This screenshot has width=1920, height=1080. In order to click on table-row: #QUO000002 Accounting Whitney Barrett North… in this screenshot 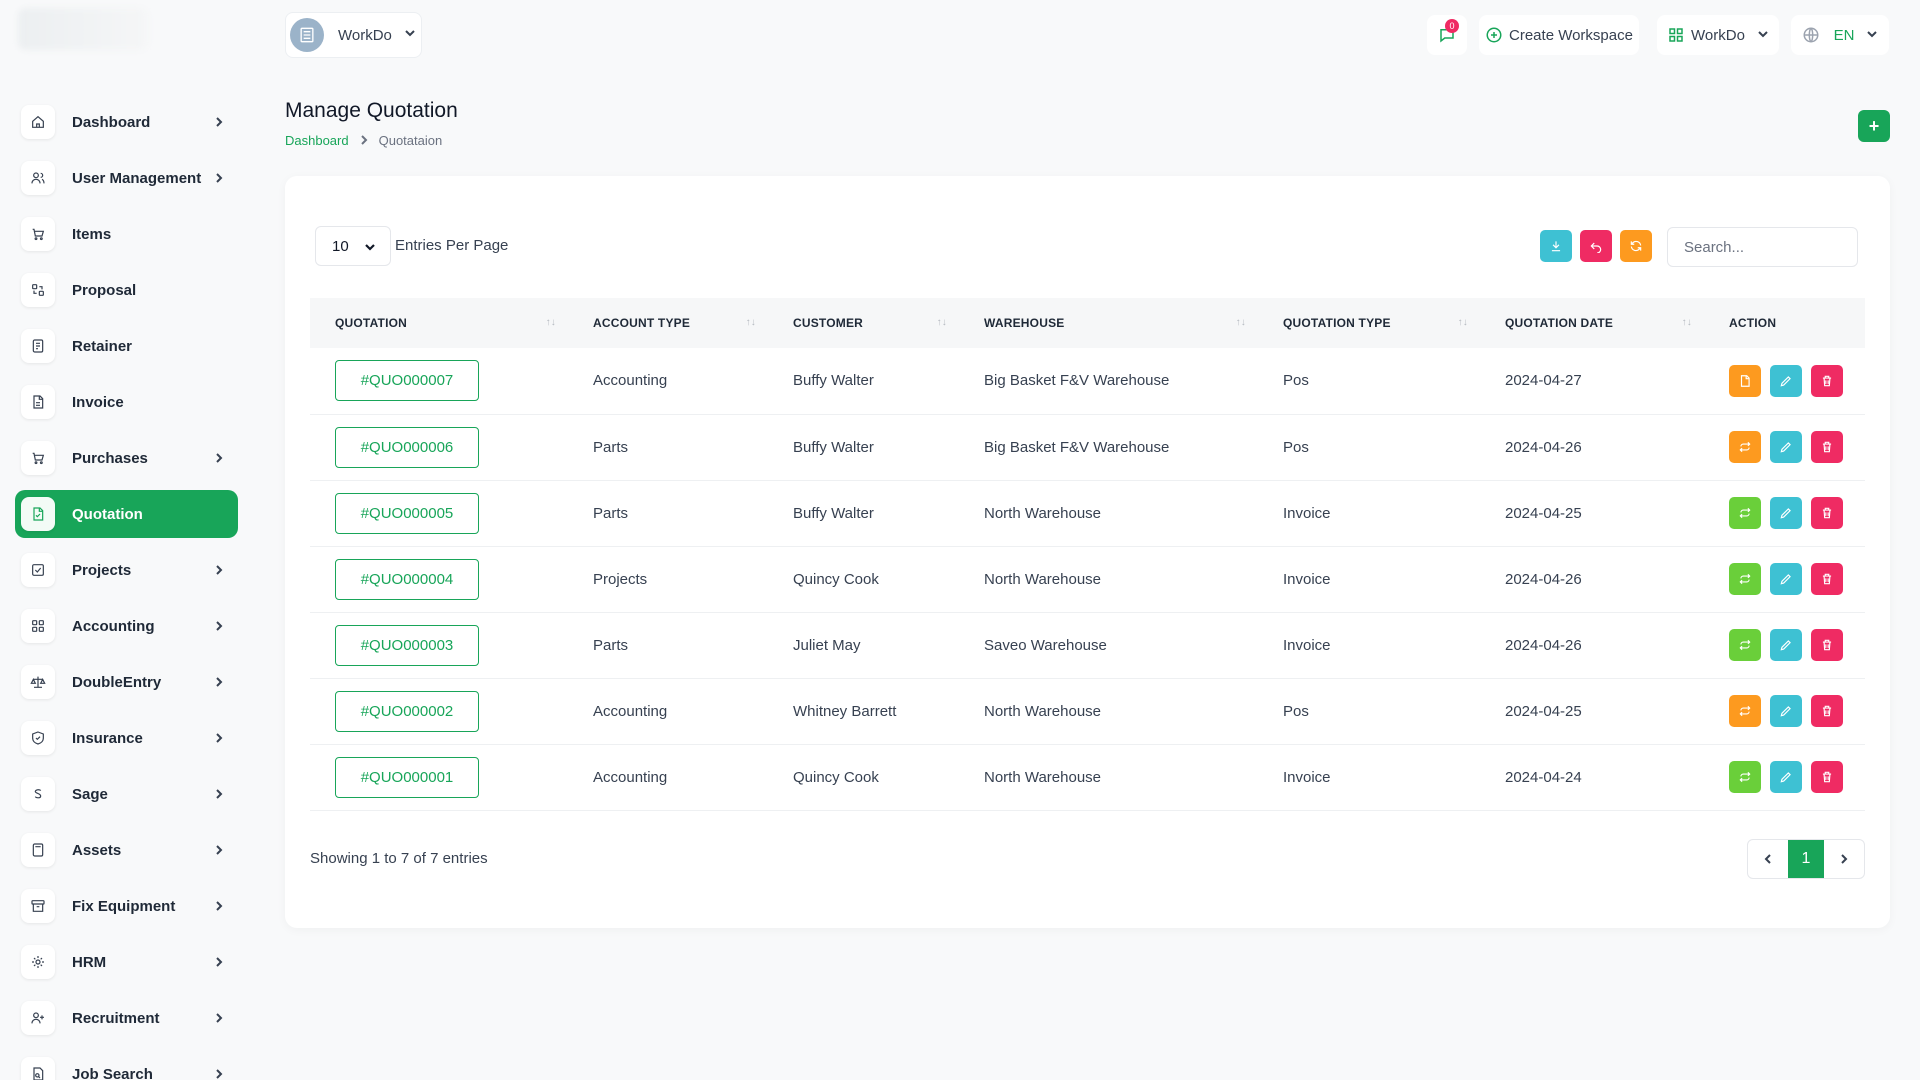, I will do `click(1087, 711)`.